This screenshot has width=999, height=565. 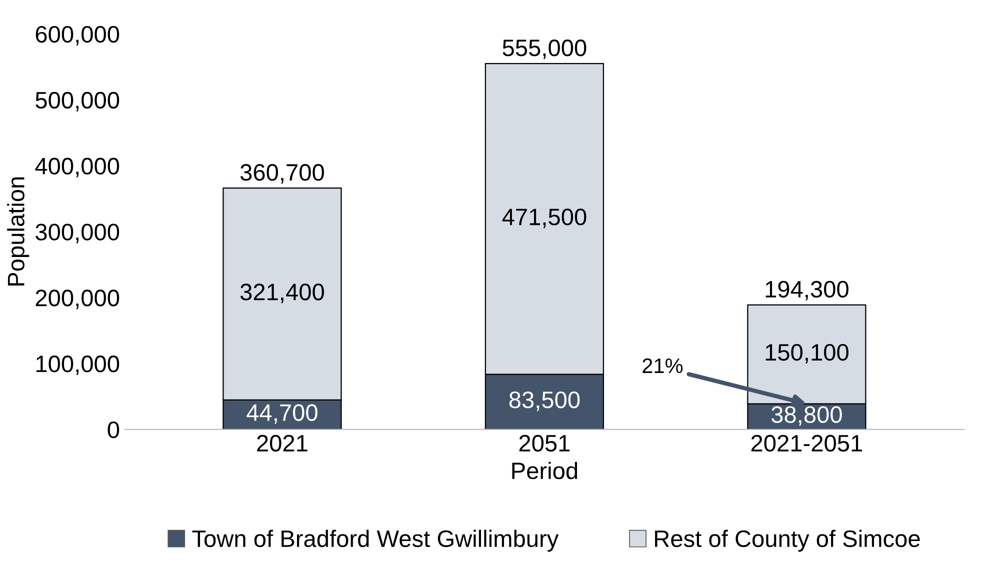 What do you see at coordinates (662, 366) in the screenshot?
I see `annotation: 21%` at bounding box center [662, 366].